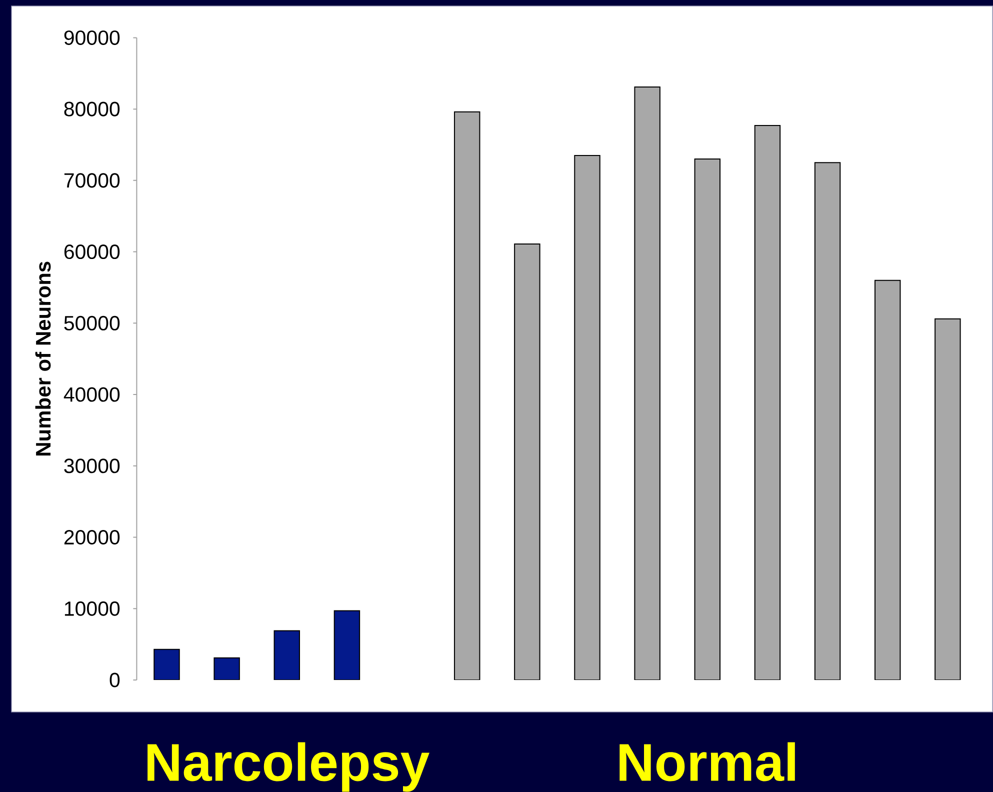 The width and height of the screenshot is (993, 792). What do you see at coordinates (115, 680) in the screenshot?
I see `y-tick-label: 0` at bounding box center [115, 680].